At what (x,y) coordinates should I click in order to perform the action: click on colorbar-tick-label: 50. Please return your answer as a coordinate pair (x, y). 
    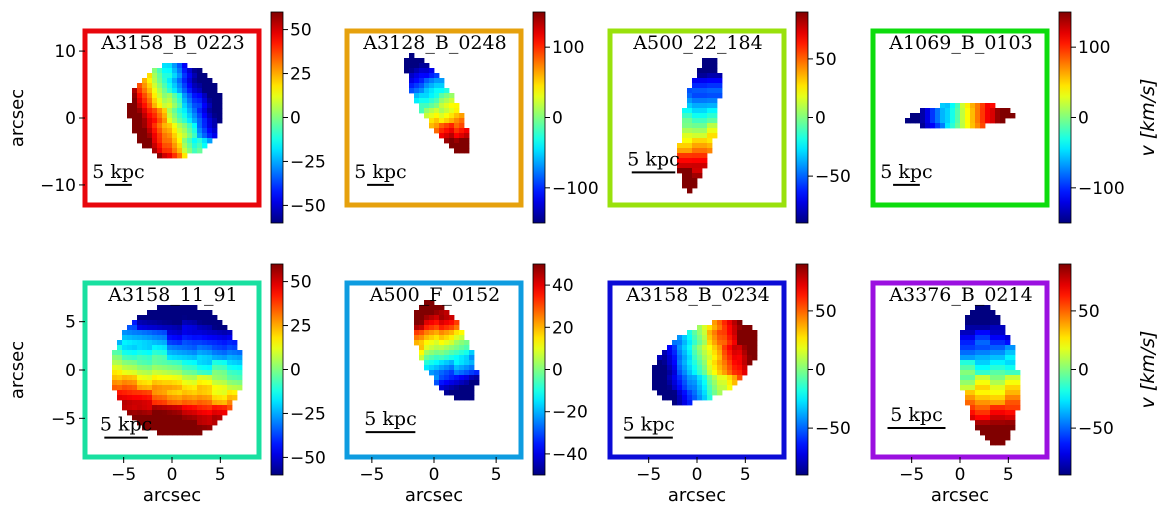
    Looking at the image, I should click on (301, 31).